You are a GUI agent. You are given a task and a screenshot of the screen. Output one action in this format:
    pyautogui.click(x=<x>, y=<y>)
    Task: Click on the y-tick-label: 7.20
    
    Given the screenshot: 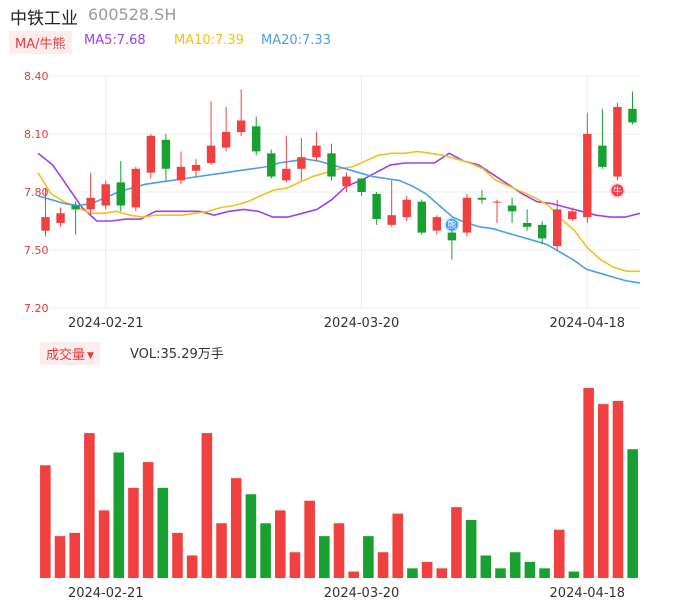 What is the action you would take?
    pyautogui.click(x=36, y=308)
    